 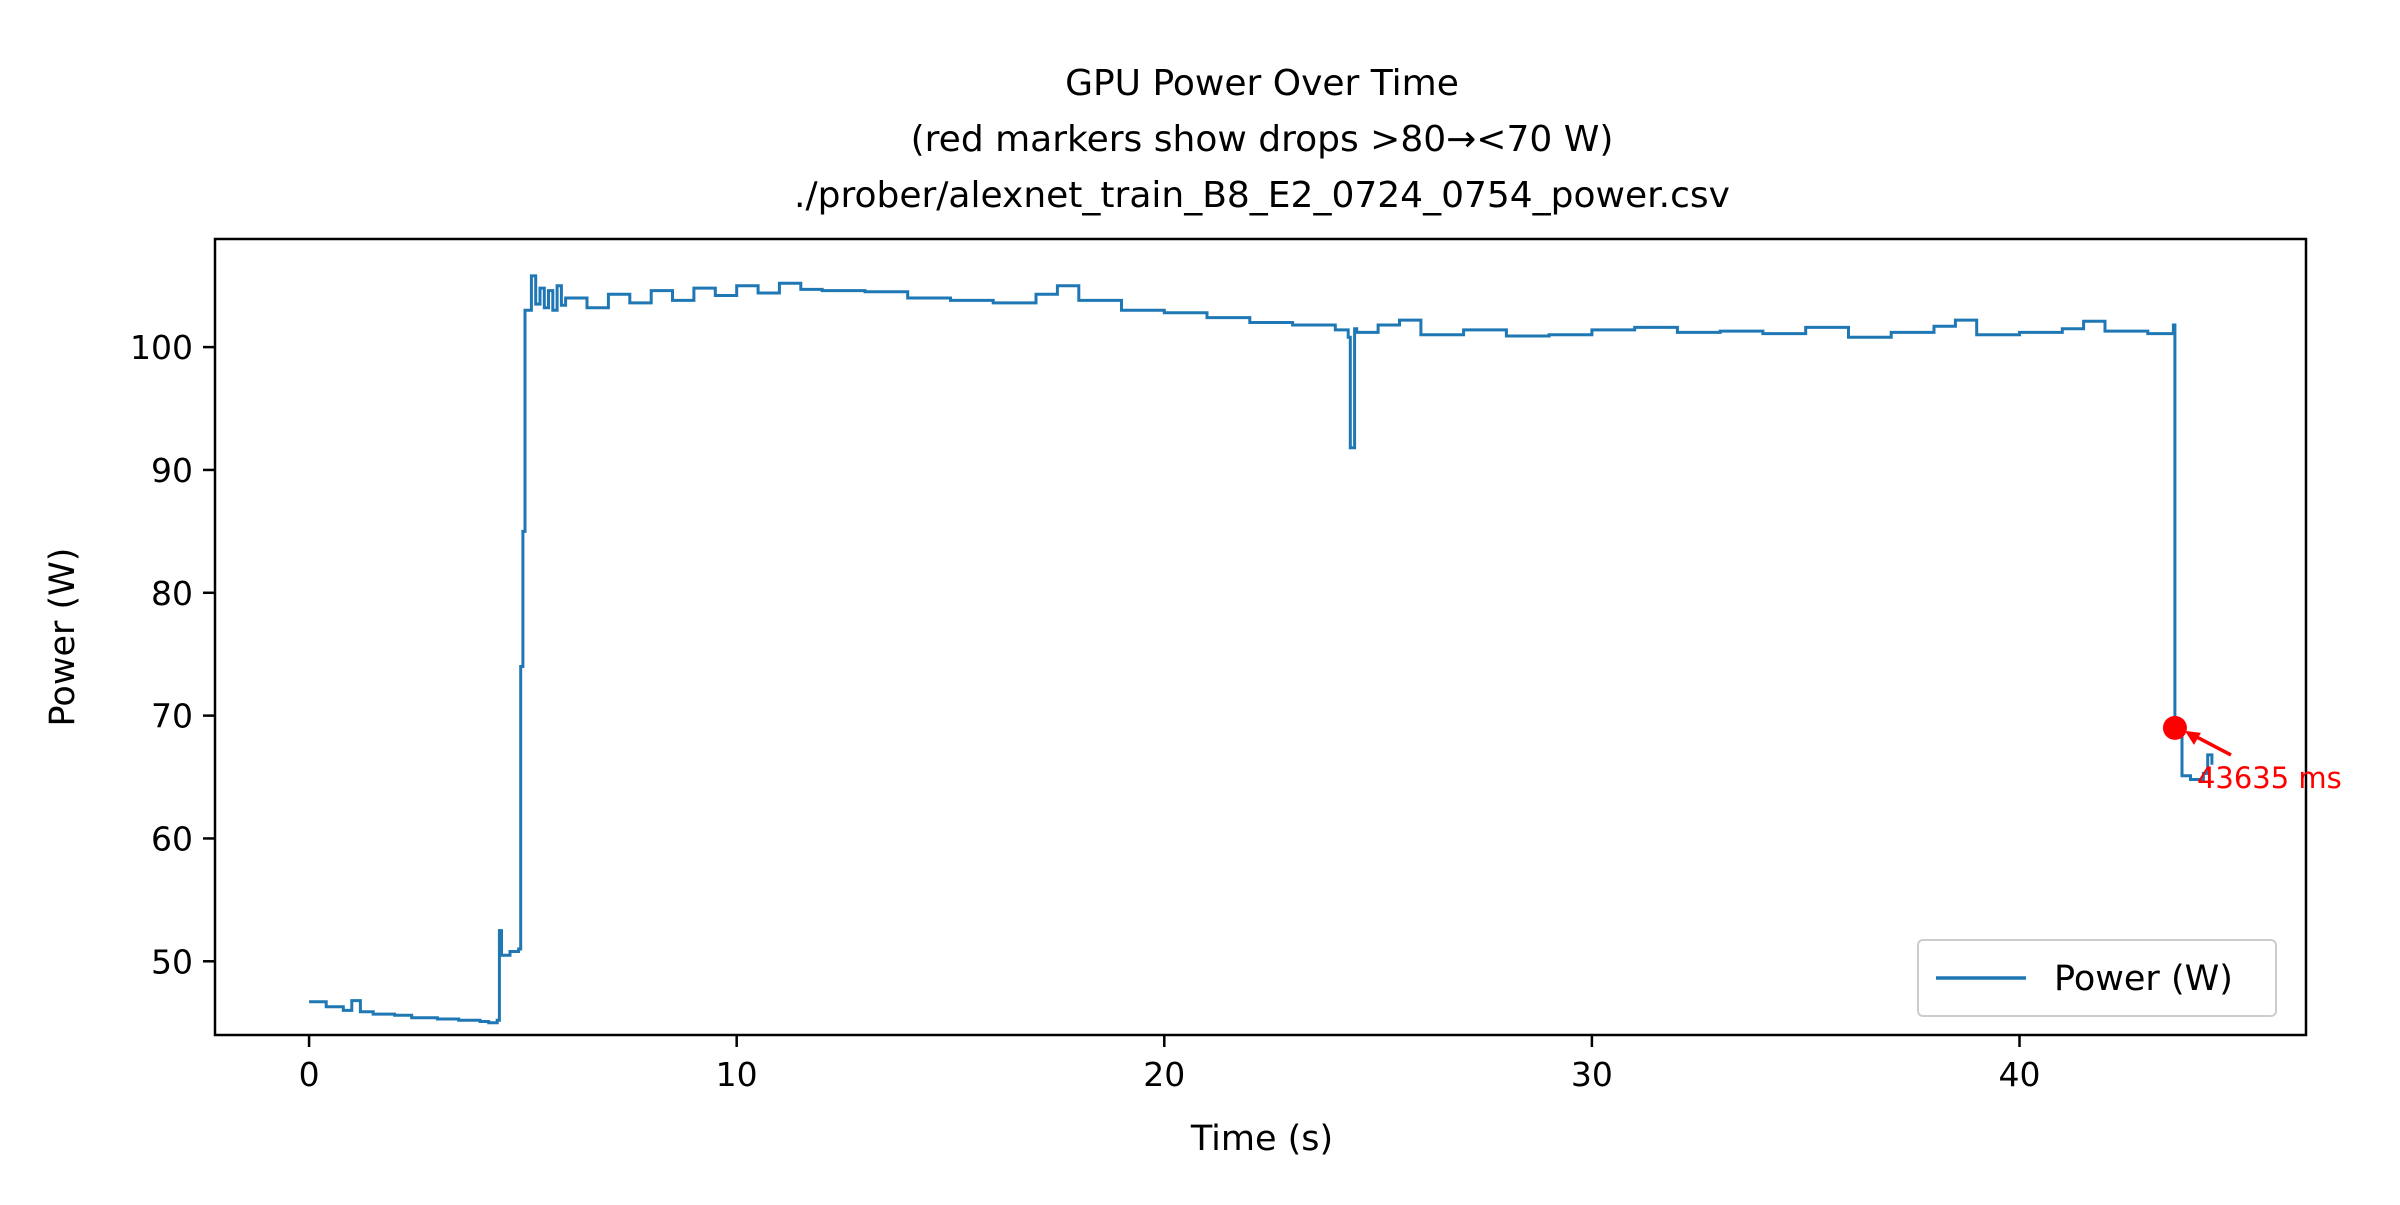 What do you see at coordinates (2269, 778) in the screenshot?
I see `annotation-label: 43635 ms` at bounding box center [2269, 778].